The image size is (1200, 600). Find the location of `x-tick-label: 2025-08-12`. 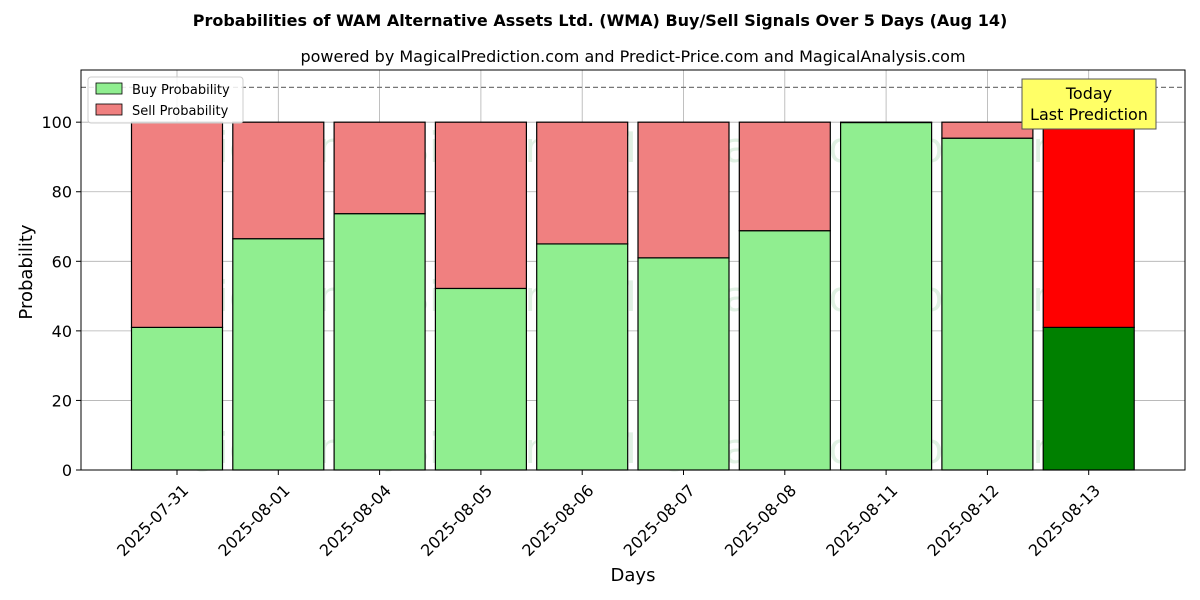

x-tick-label: 2025-08-12 is located at coordinates (963, 520).